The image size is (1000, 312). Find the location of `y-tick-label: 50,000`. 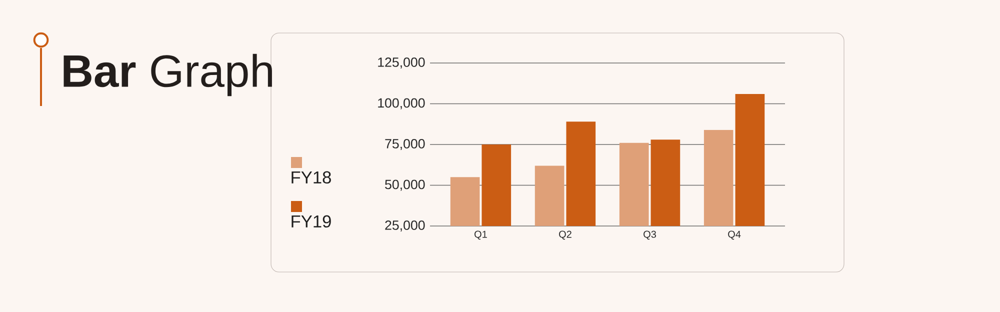

y-tick-label: 50,000 is located at coordinates (405, 185).